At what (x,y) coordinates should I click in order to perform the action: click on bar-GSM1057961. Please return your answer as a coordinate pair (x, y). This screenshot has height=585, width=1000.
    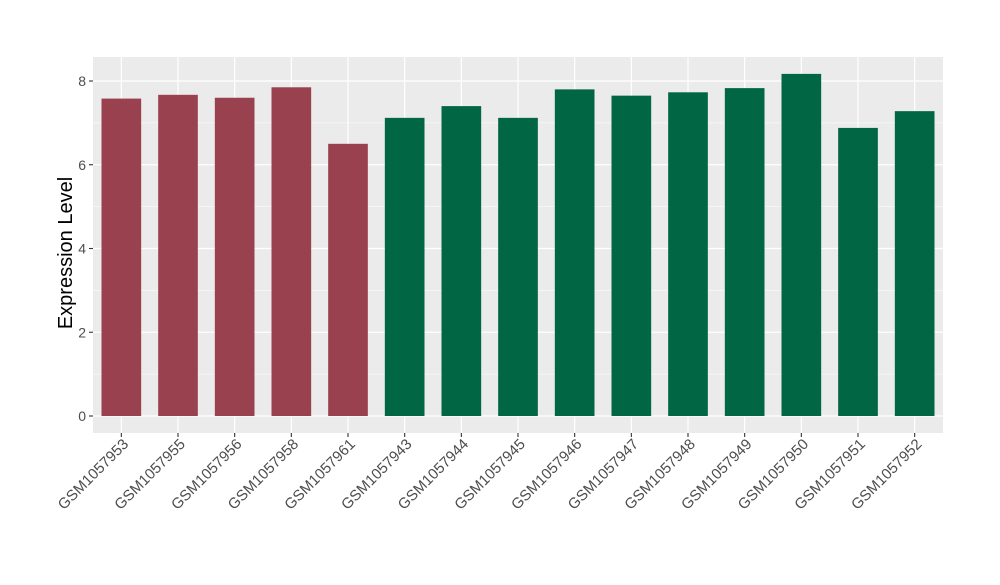
    Looking at the image, I should click on (348, 279).